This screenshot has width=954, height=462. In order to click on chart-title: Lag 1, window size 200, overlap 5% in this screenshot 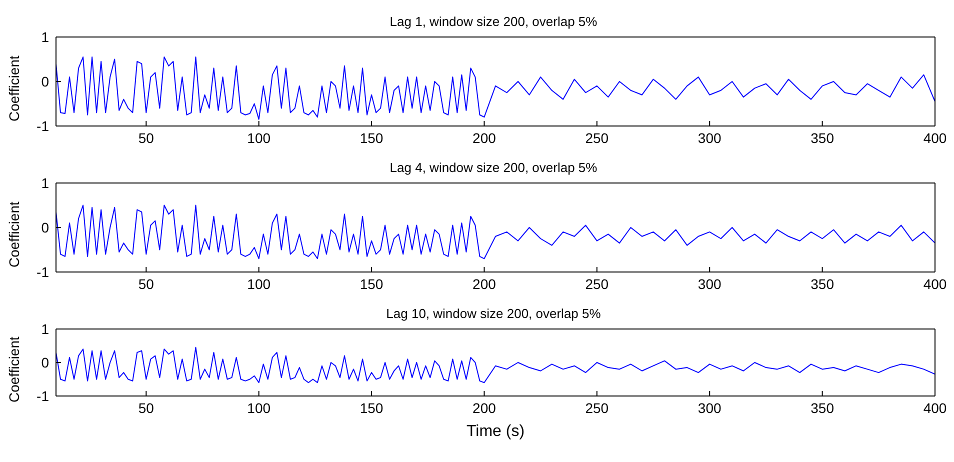, I will do `click(493, 21)`.